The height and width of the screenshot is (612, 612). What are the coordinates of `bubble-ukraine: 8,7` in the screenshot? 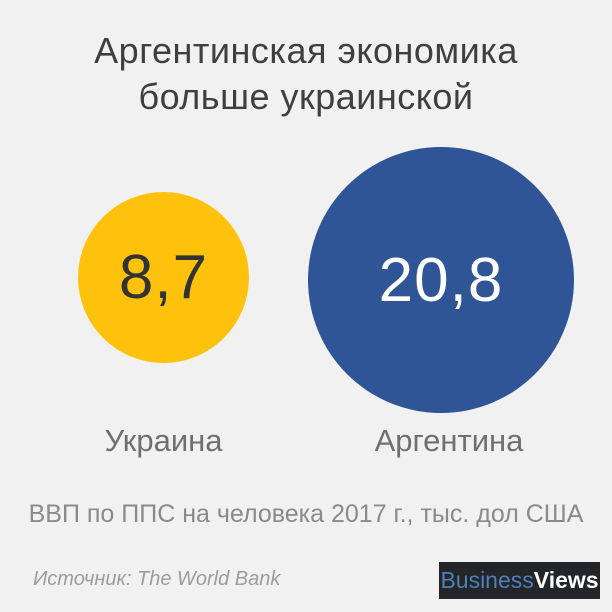 It's located at (163, 277).